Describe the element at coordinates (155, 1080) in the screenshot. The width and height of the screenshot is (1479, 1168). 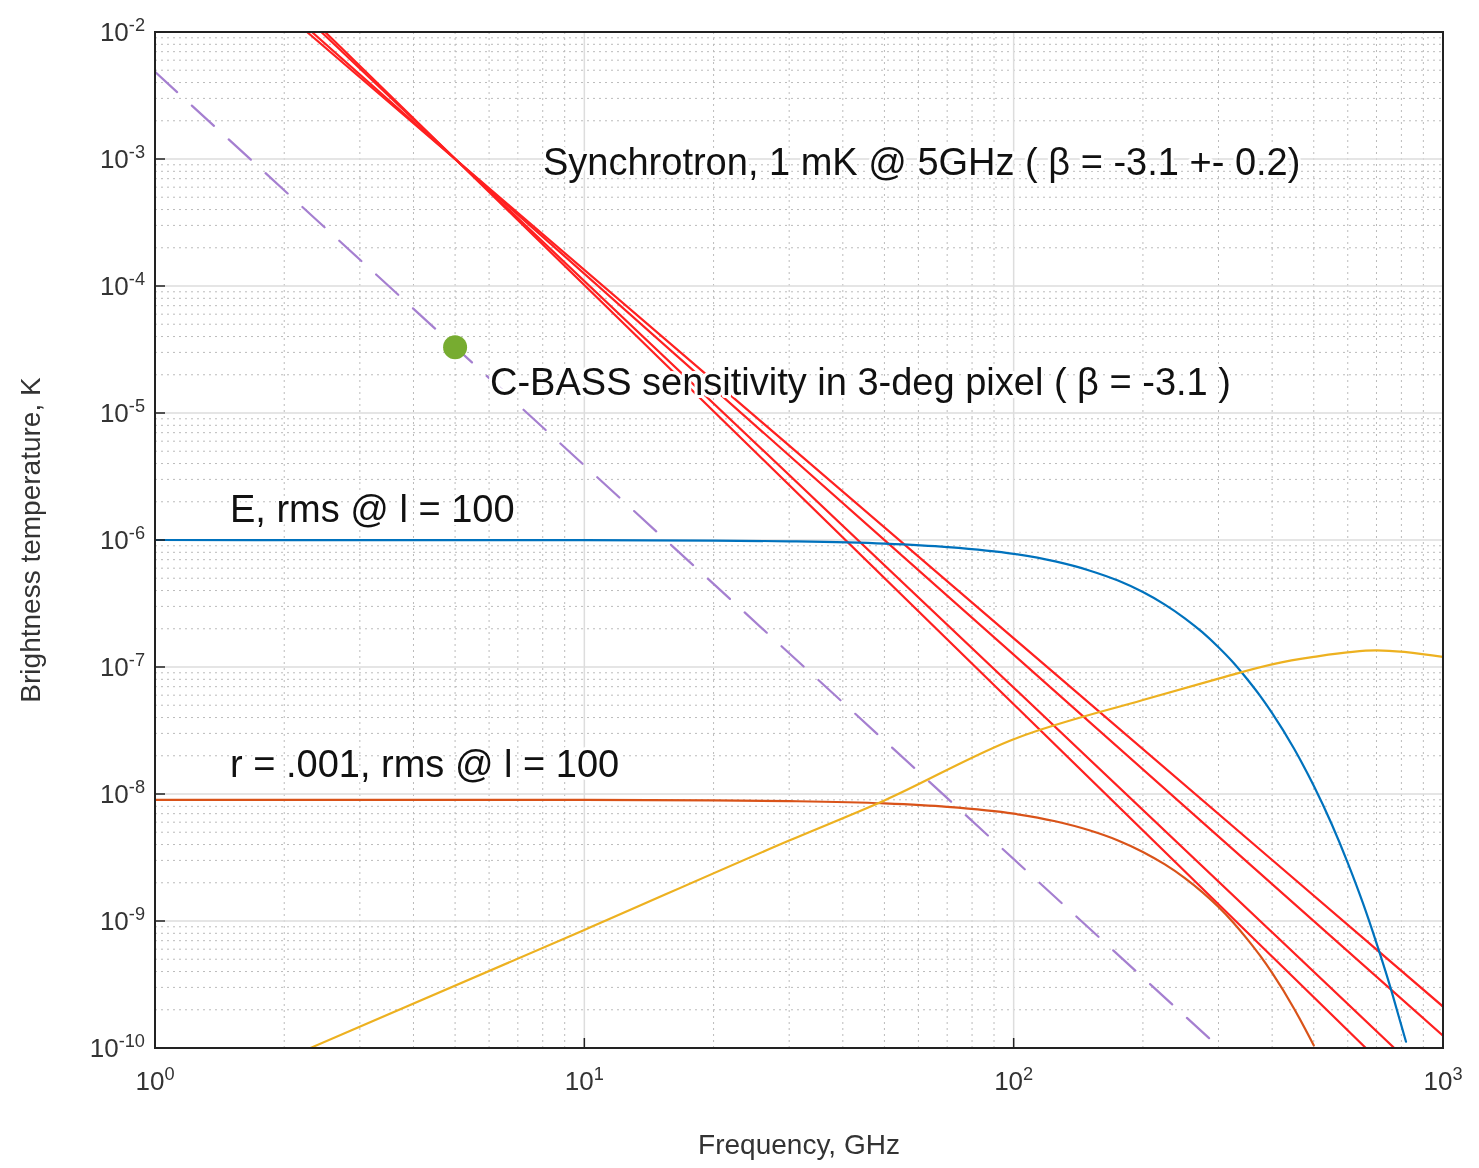
I see `x-tick-label: 10$^{0}$` at that location.